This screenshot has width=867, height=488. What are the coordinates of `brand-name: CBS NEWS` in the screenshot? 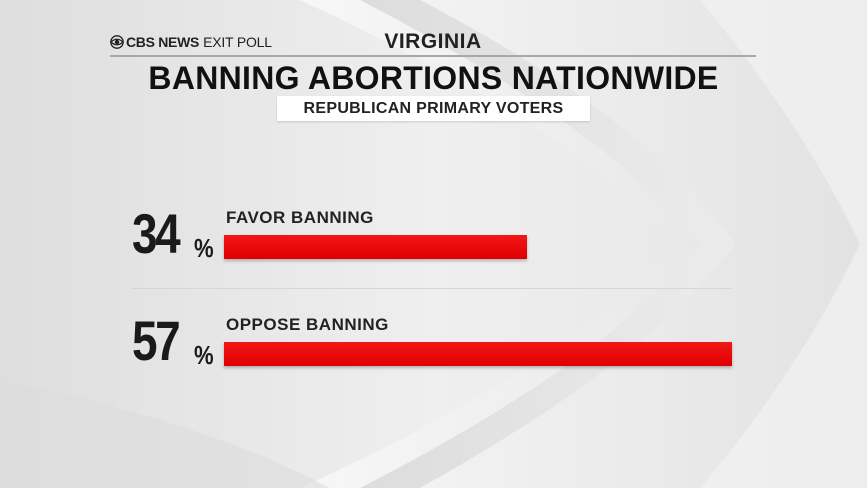 It's located at (163, 42).